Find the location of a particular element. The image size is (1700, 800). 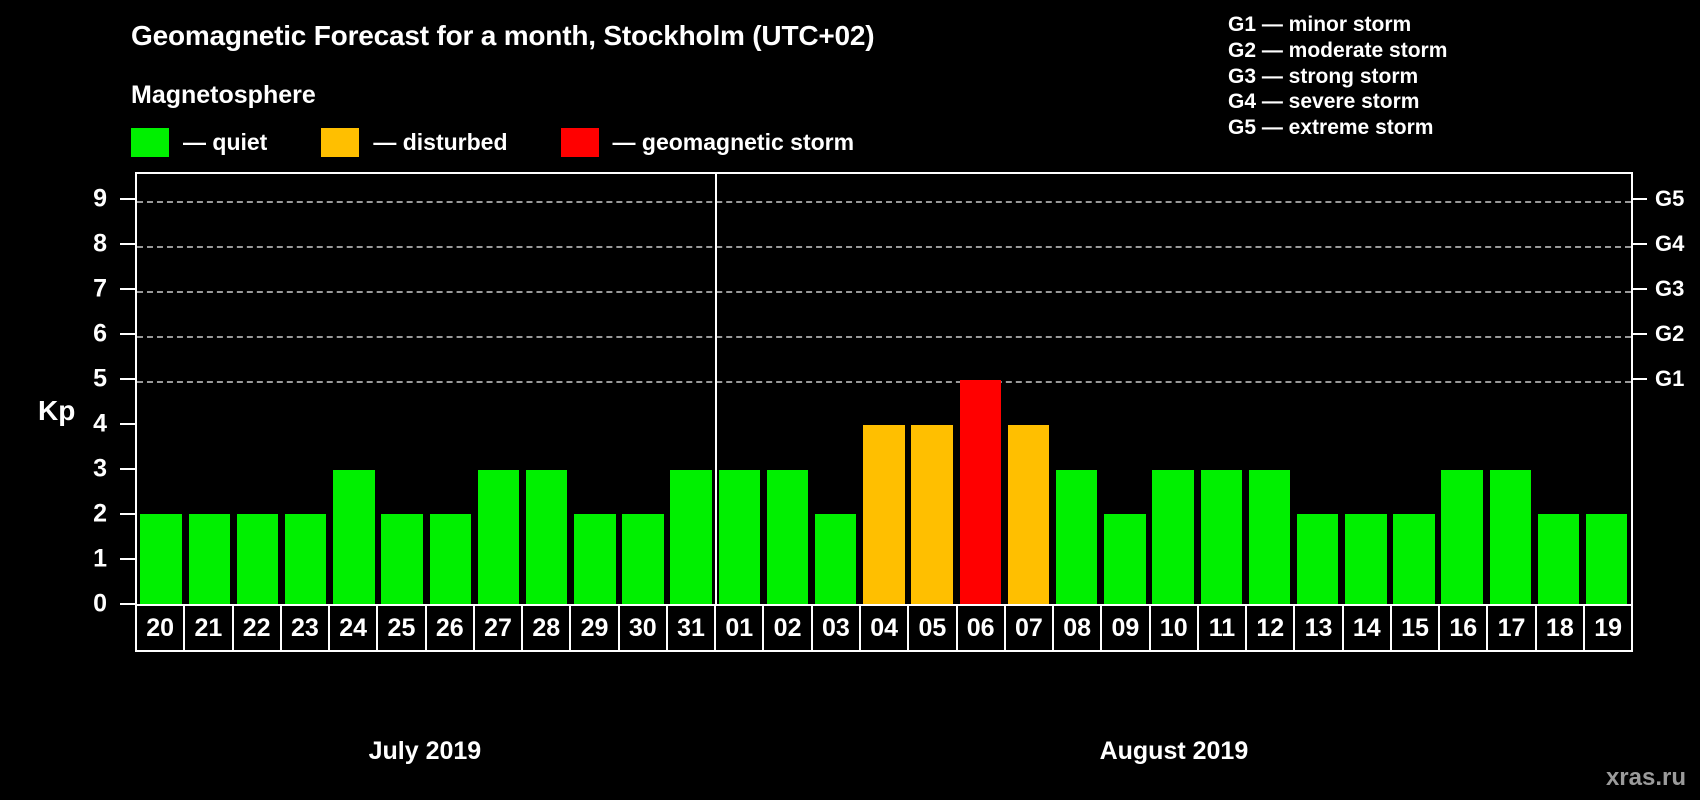

g-axis-tick-label: G5 is located at coordinates (1670, 198).